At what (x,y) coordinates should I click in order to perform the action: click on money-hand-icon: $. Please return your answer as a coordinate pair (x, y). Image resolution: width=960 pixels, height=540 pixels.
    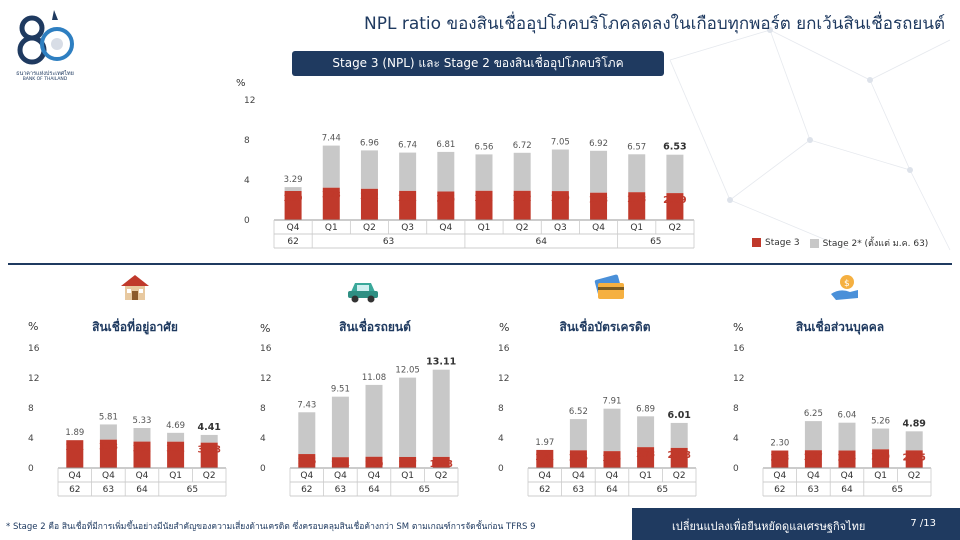
    Looking at the image, I should click on (845, 287).